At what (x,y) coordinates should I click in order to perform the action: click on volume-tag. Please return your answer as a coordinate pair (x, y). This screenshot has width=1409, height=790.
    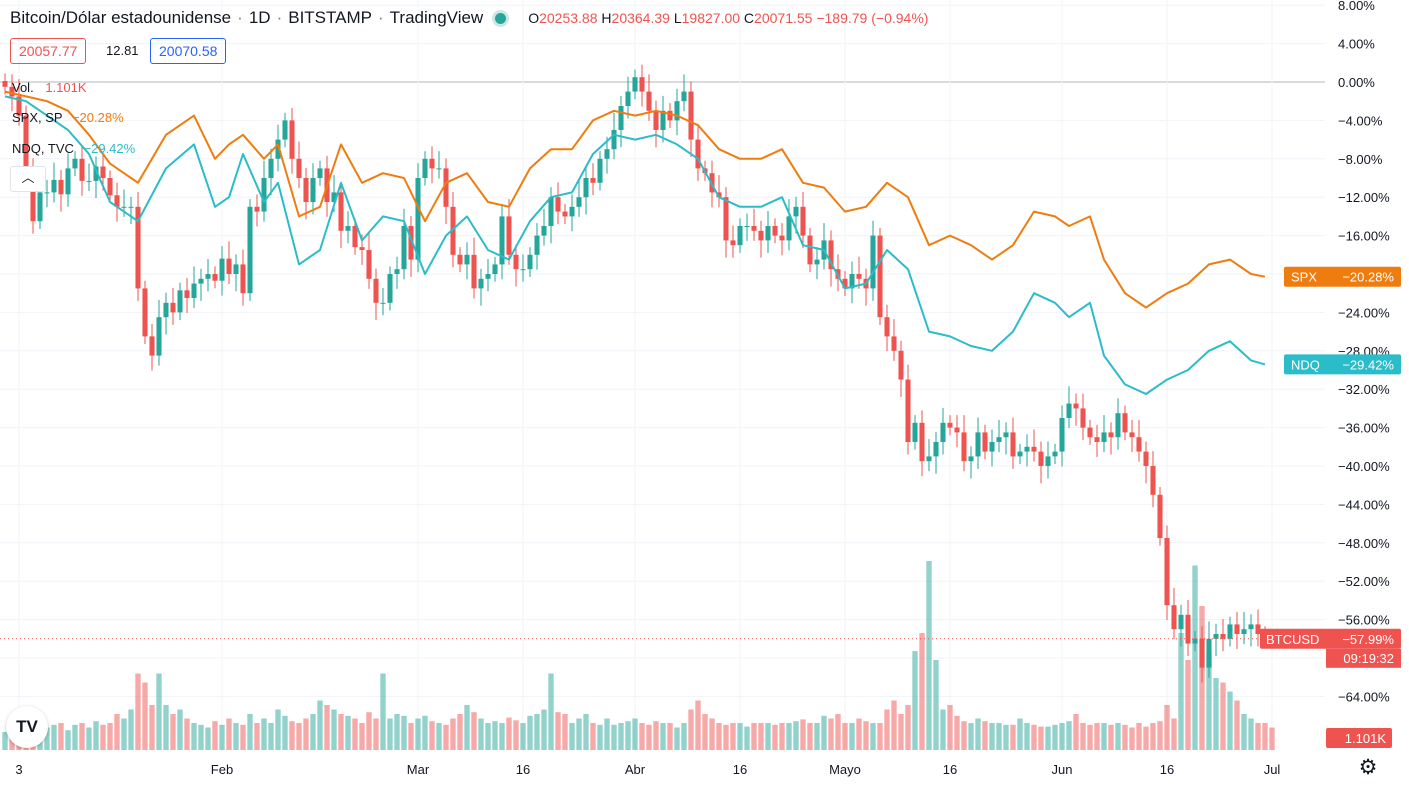
    Looking at the image, I should click on (1359, 738).